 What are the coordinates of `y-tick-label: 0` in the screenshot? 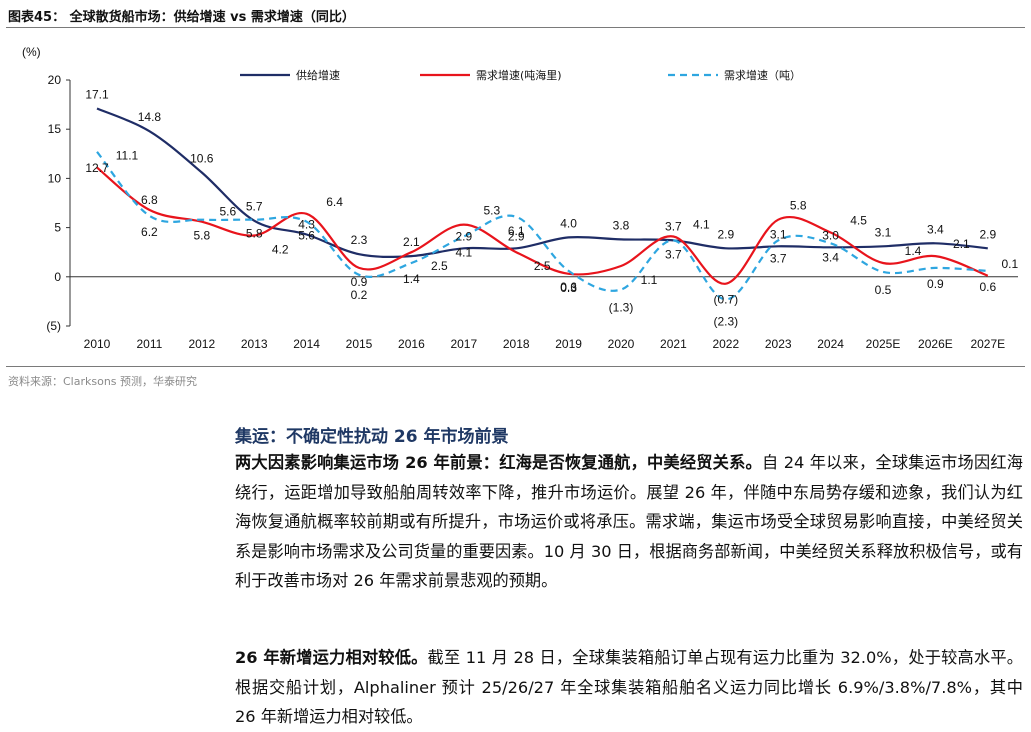 It's located at (57, 277).